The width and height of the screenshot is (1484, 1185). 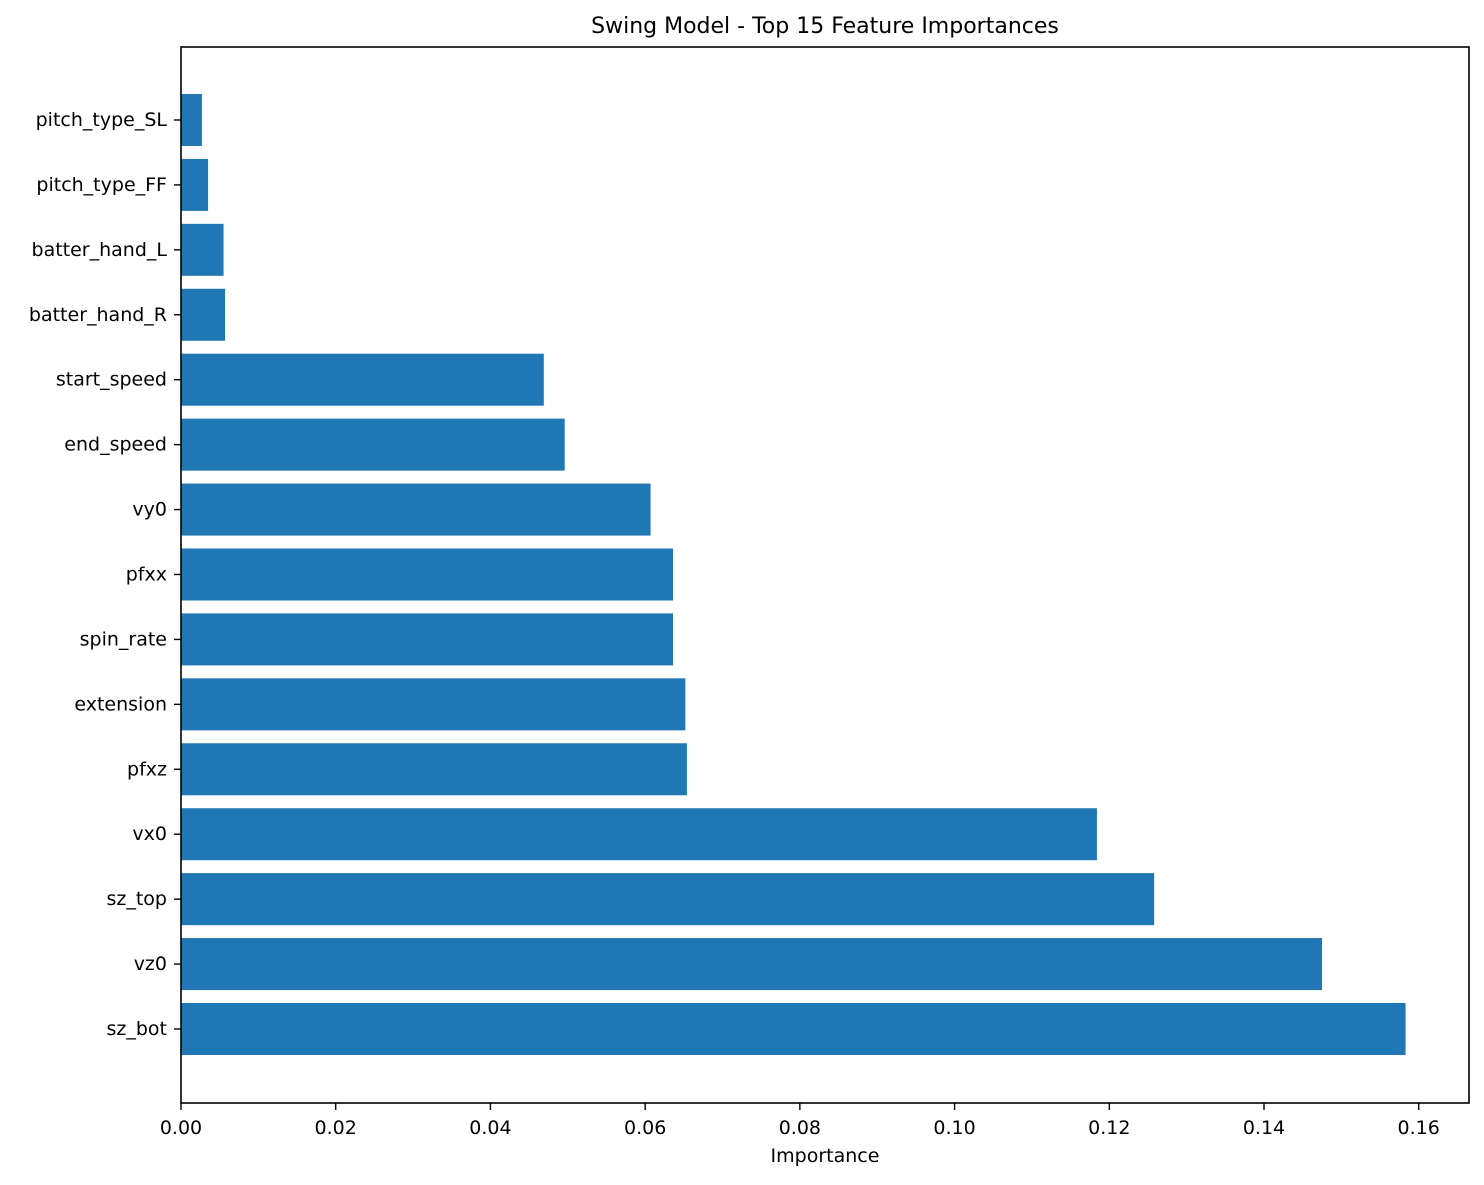 I want to click on x-tick-label: 0.06, so click(x=645, y=1128).